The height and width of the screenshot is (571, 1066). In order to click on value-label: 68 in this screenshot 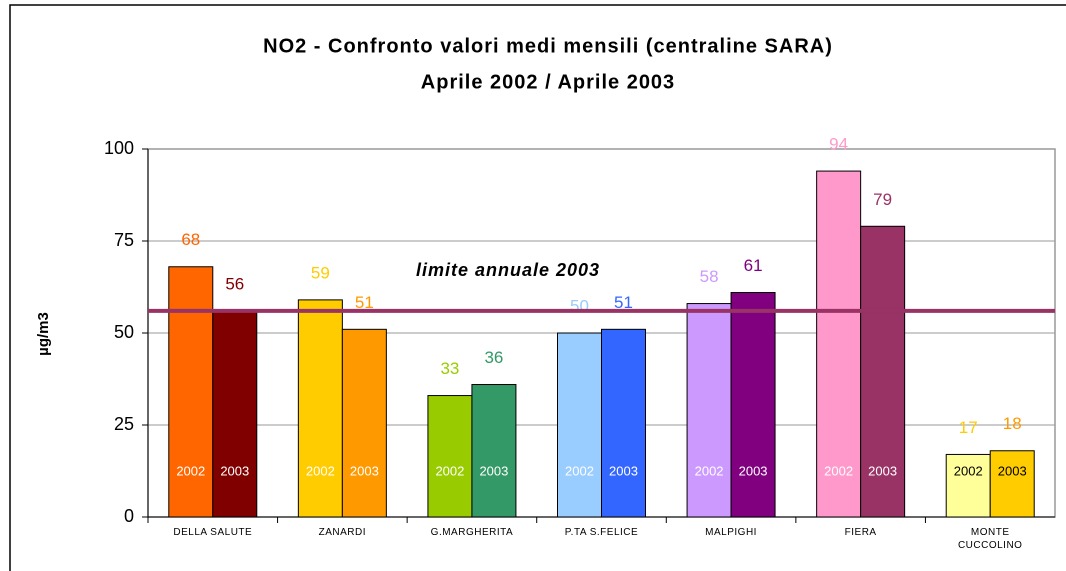, I will do `click(190, 239)`.